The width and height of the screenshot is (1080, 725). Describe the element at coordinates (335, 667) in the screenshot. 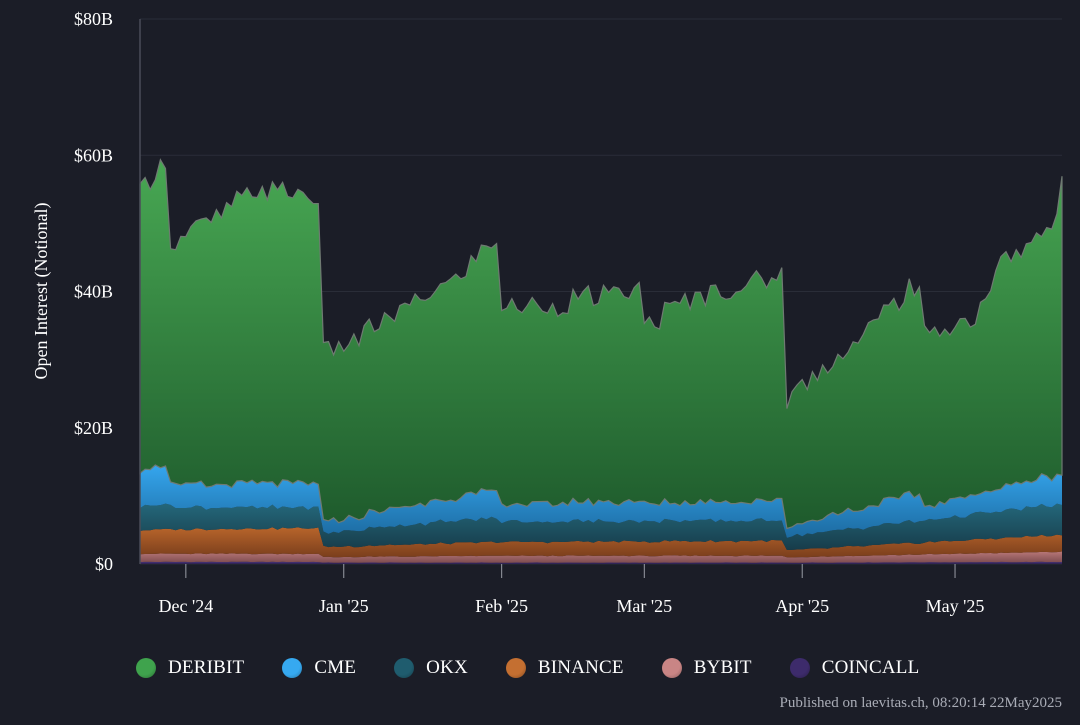

I see `legend-label: CME` at that location.